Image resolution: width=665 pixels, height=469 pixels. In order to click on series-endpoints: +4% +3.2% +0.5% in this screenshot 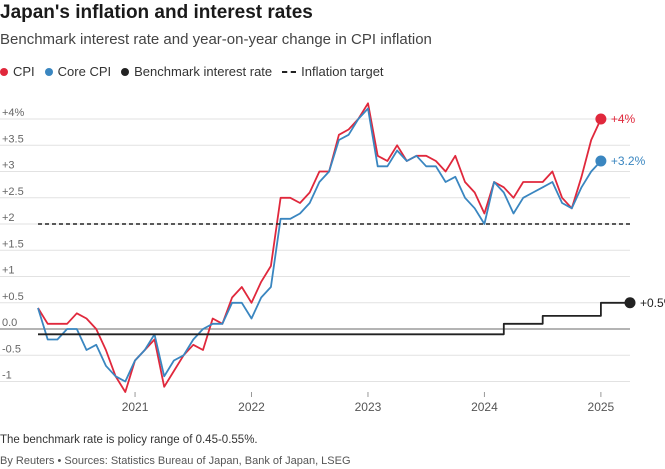, I will do `click(630, 211)`.